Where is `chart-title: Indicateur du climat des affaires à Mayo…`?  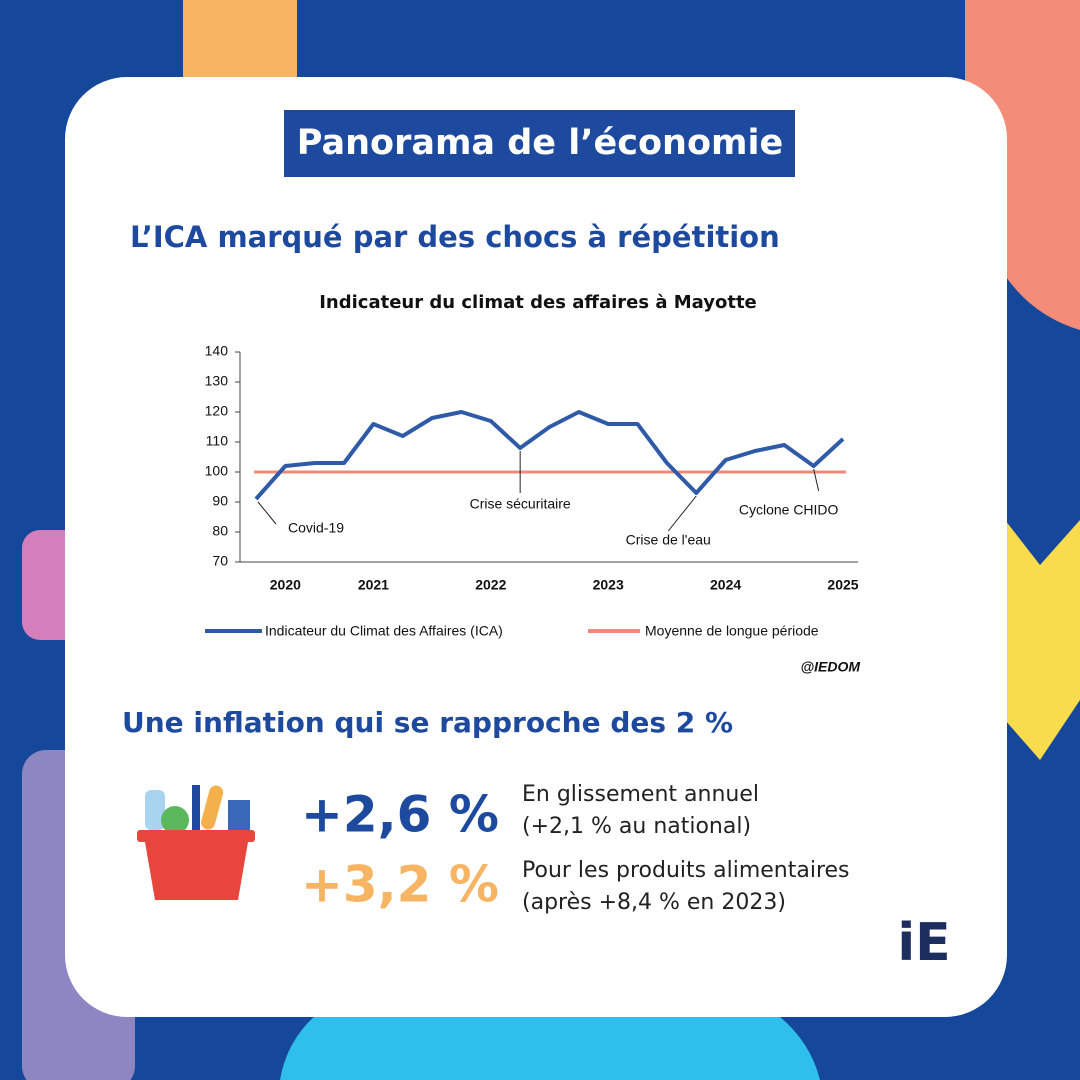 chart-title: Indicateur du climat des affaires à Mayo… is located at coordinates (538, 302).